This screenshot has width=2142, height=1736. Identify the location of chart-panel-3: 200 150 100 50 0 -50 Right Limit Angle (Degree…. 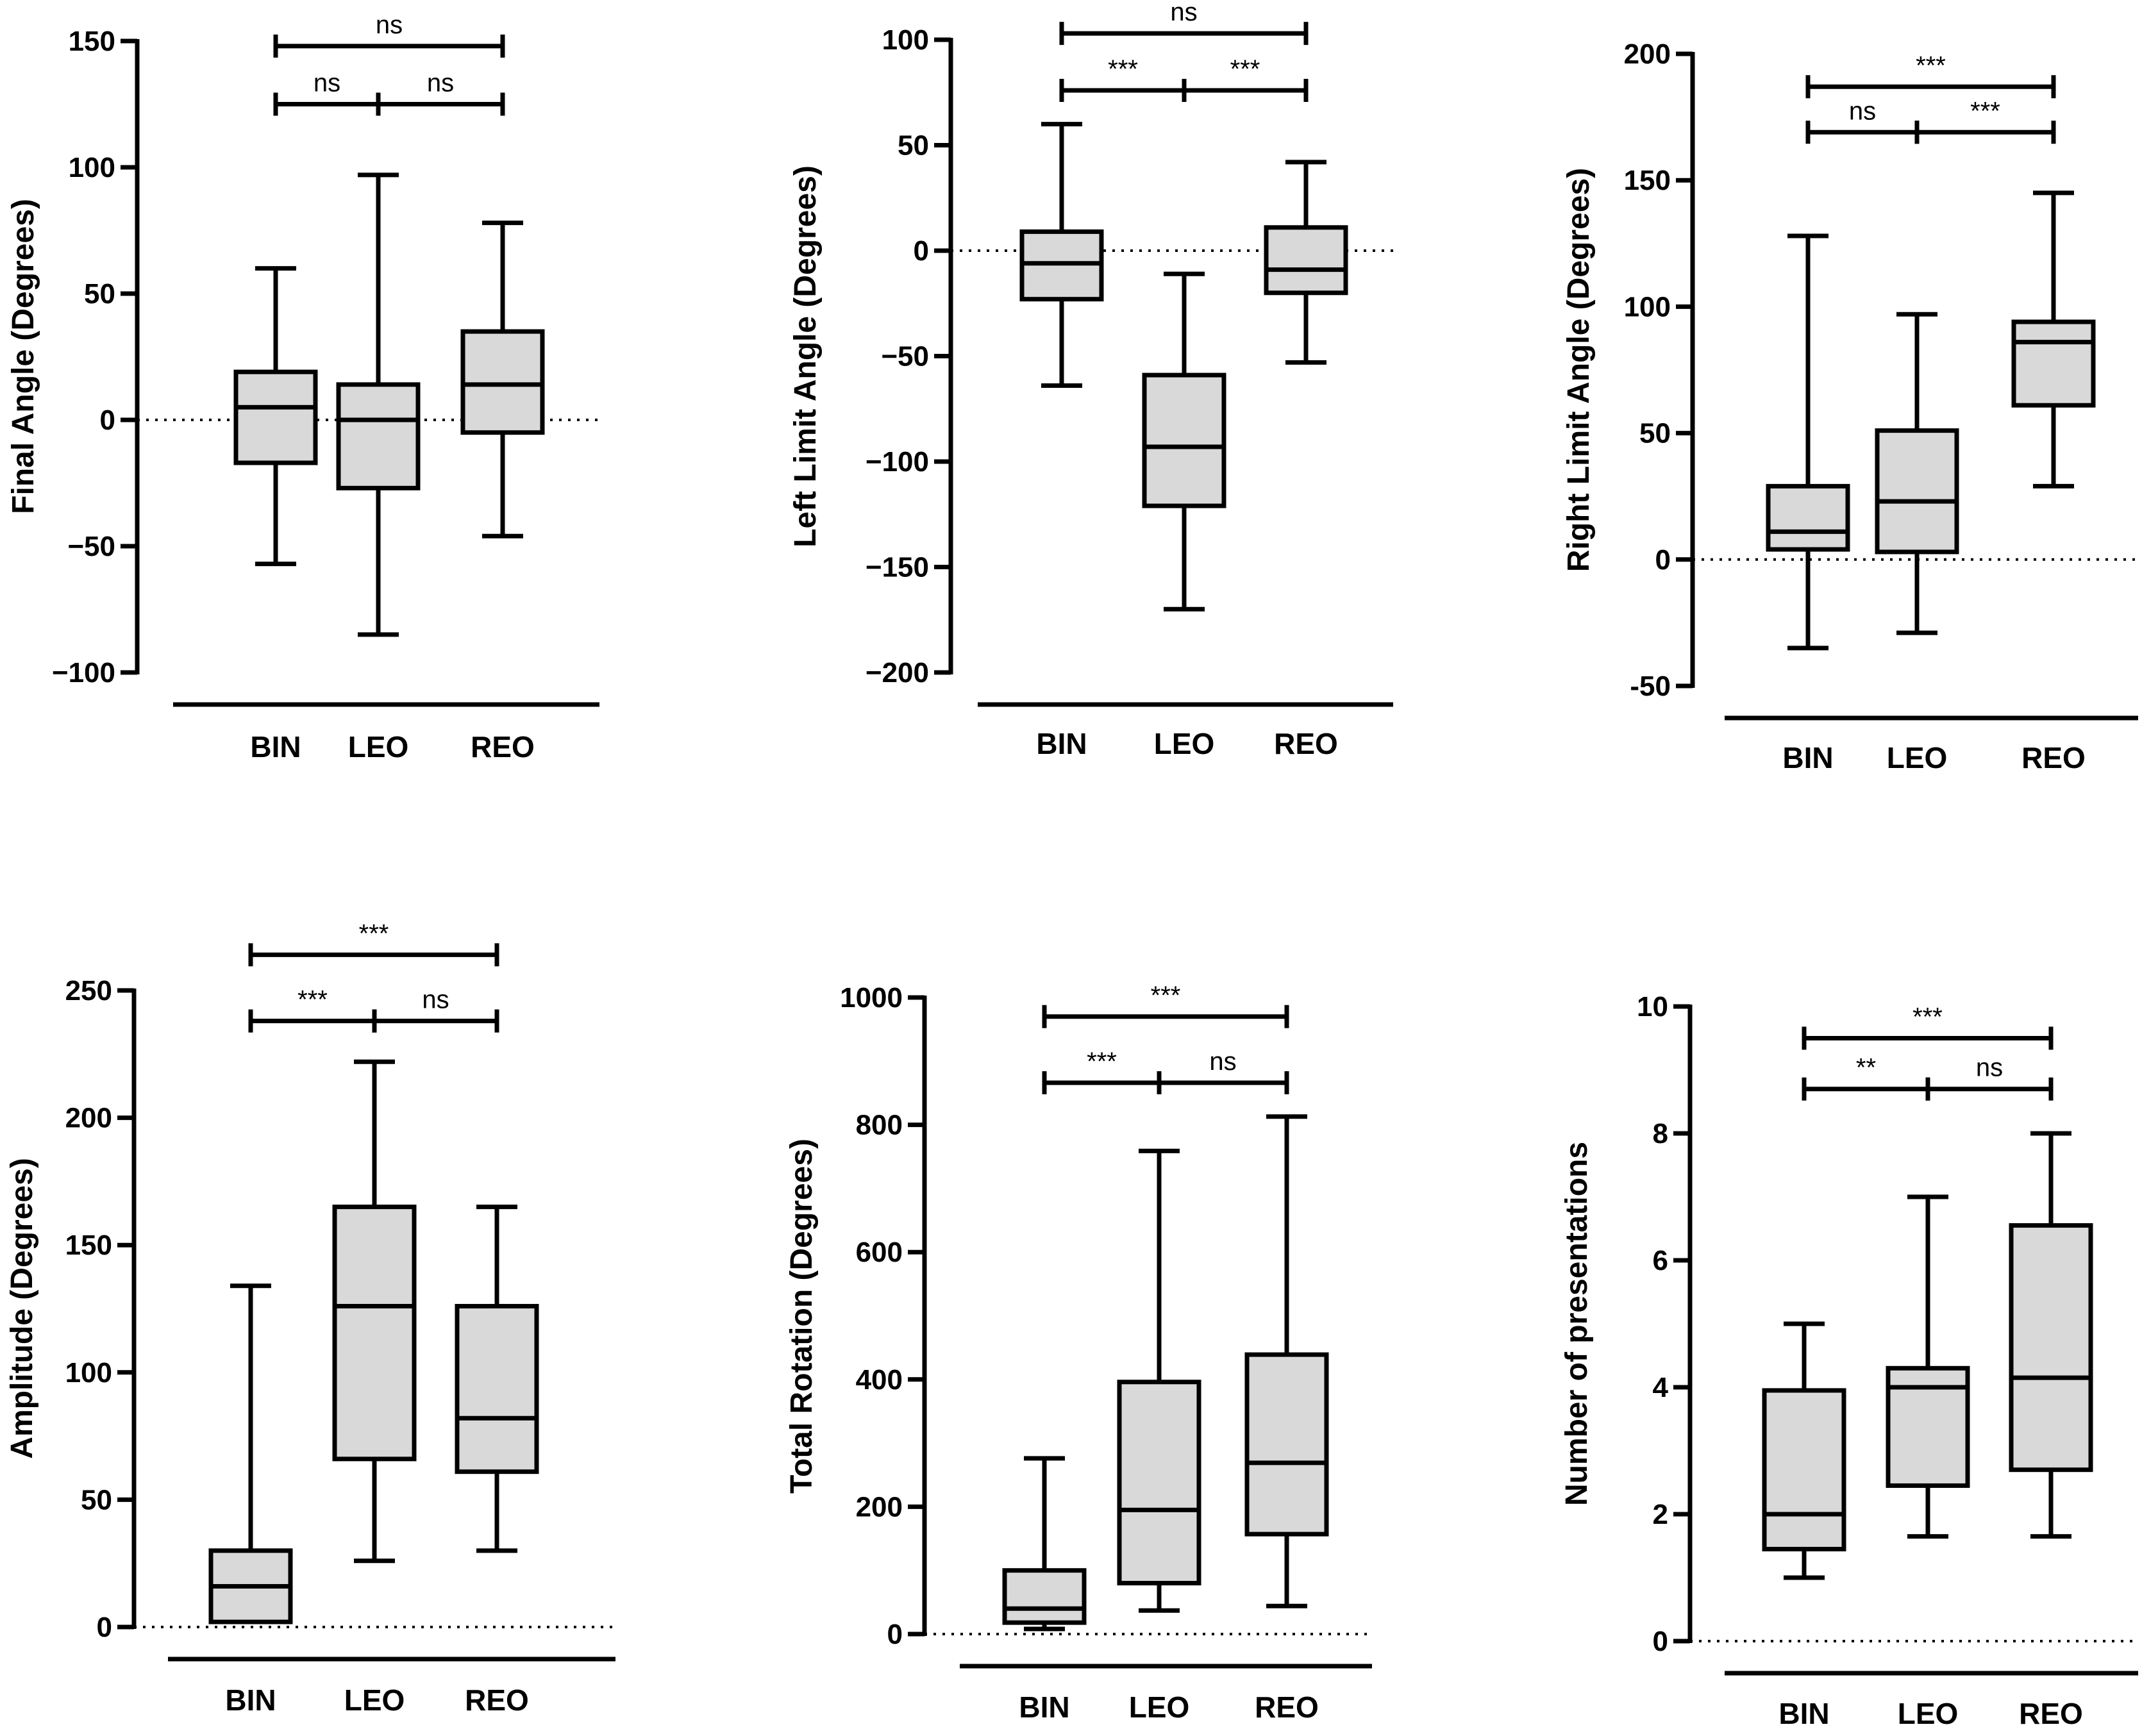
(1850, 406).